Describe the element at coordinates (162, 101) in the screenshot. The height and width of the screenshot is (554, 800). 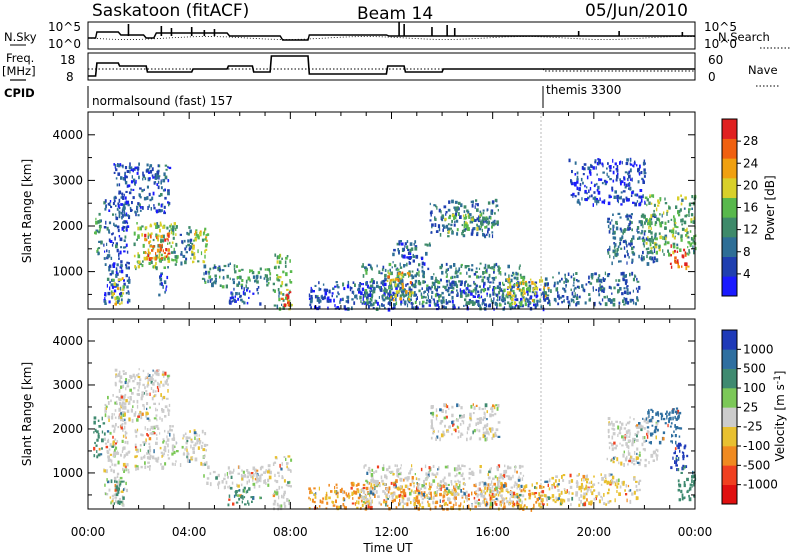
I see `cpid-normalsound: normalsound (fast) 157` at that location.